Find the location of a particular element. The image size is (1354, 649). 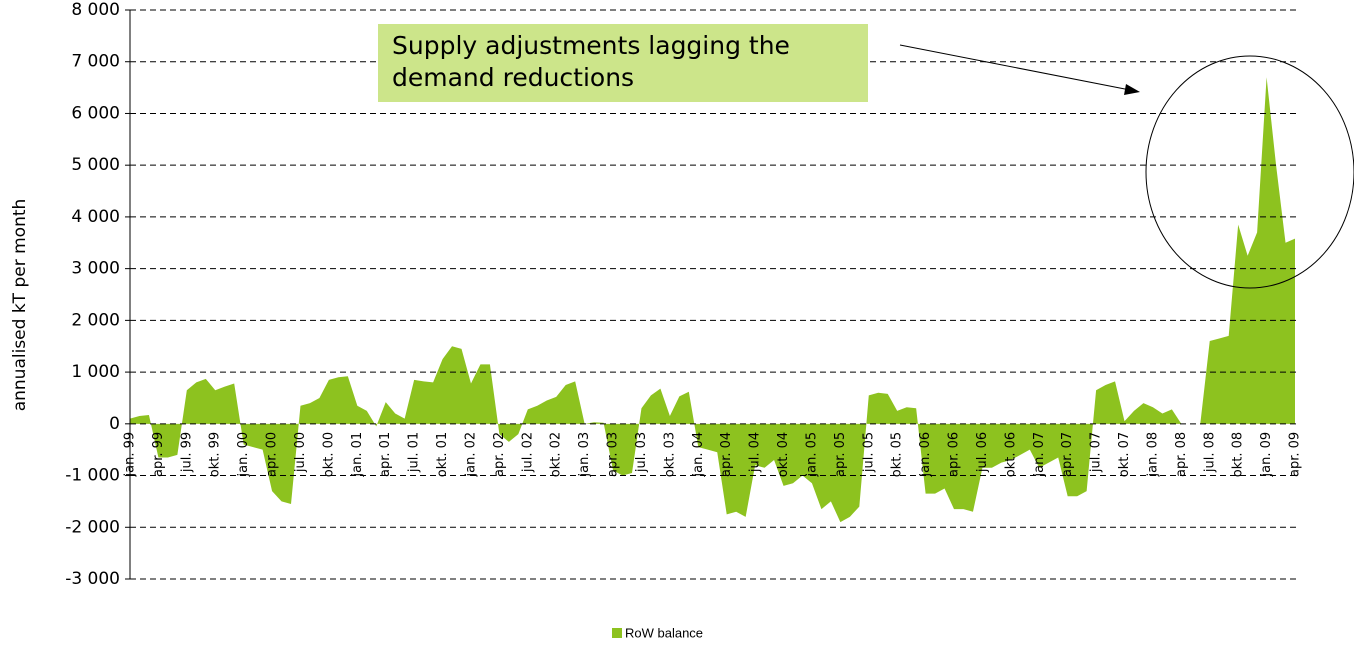

y-tick-label: 1 000 is located at coordinates (95, 372).